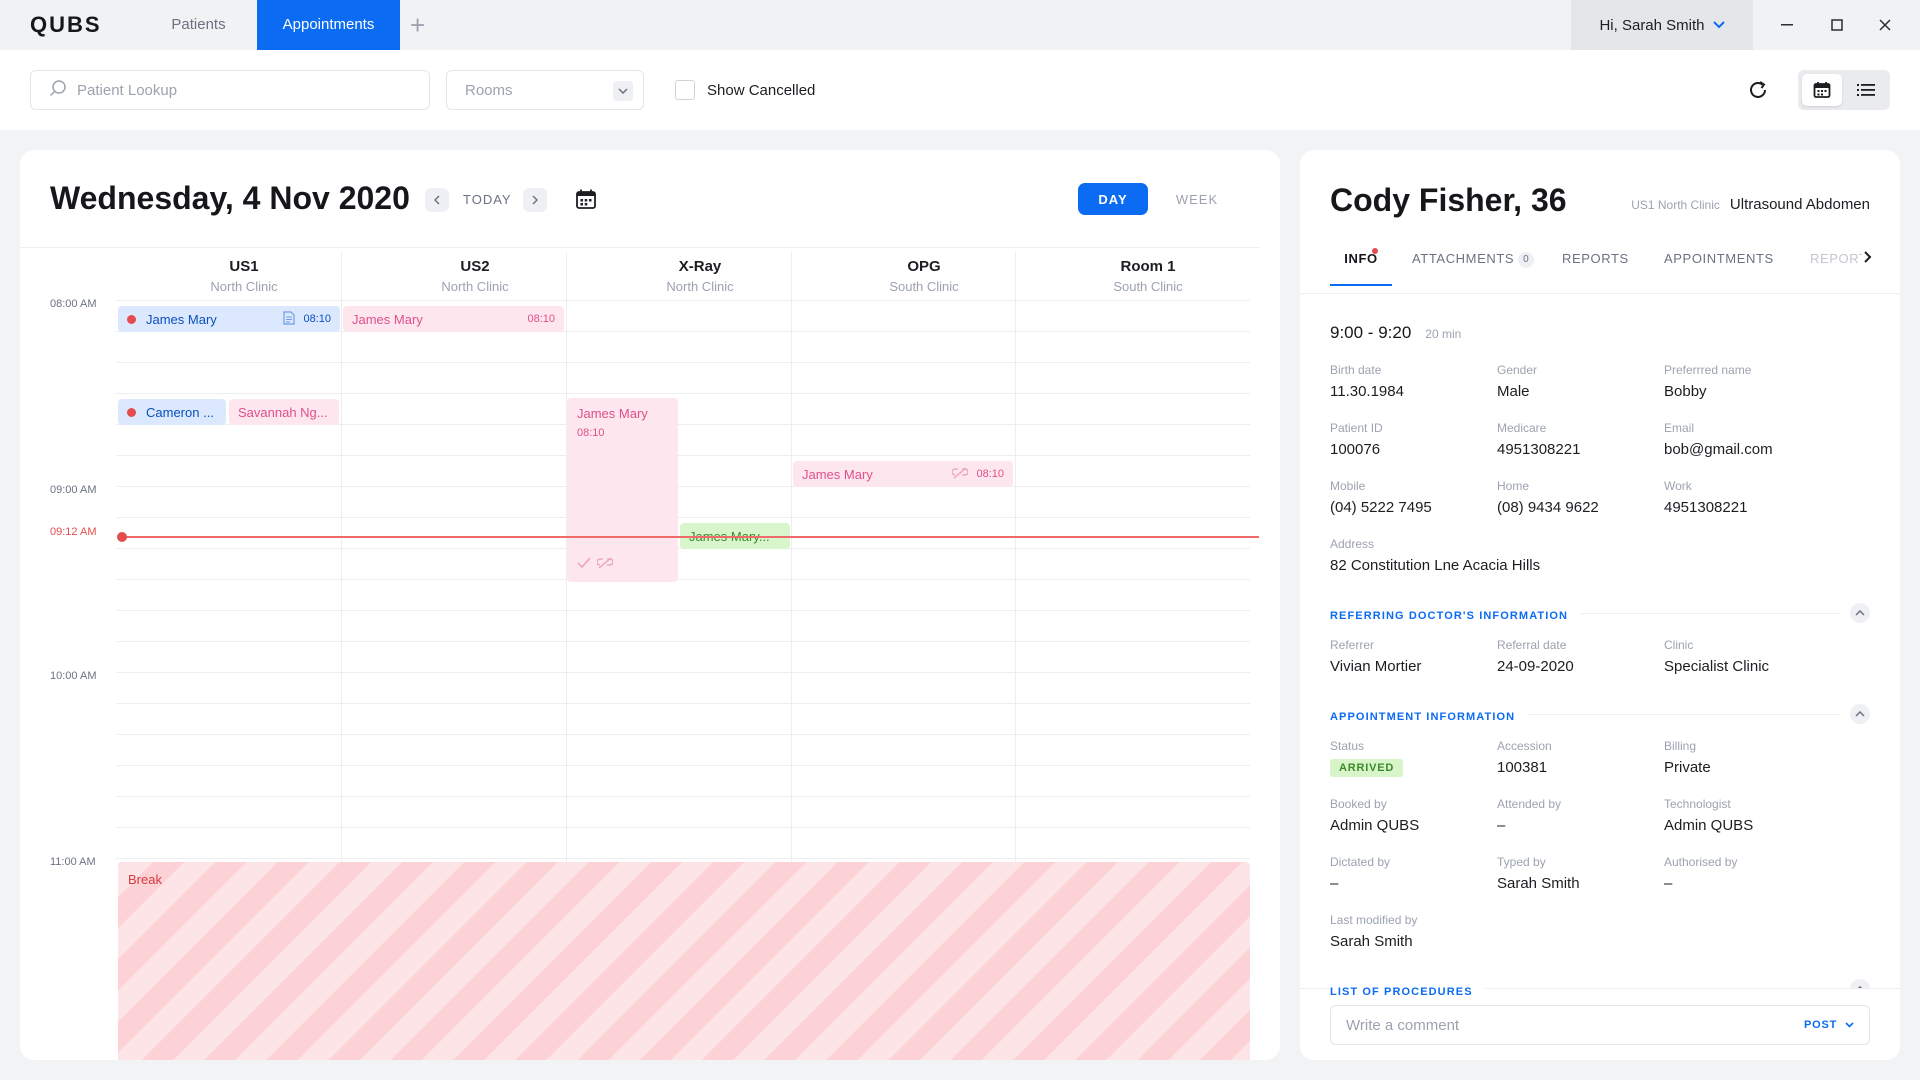  What do you see at coordinates (1758, 90) in the screenshot?
I see `refresh-icon` at bounding box center [1758, 90].